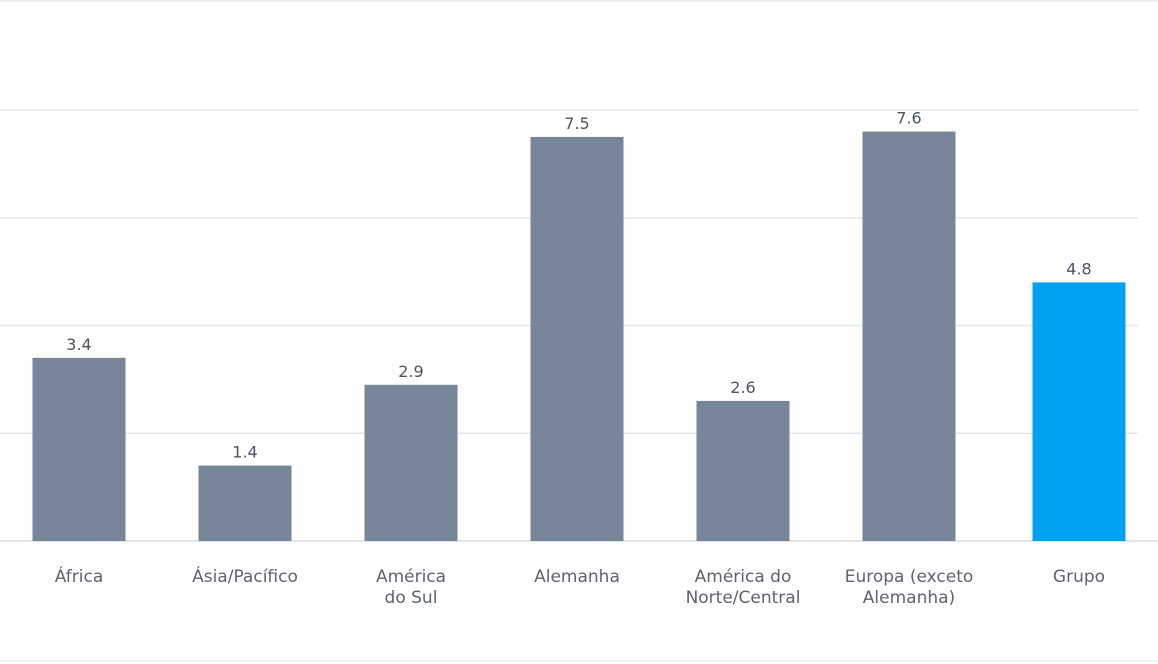 This screenshot has height=664, width=1158. What do you see at coordinates (245, 577) in the screenshot?
I see `category-label-1: Ásia/Pacífico` at bounding box center [245, 577].